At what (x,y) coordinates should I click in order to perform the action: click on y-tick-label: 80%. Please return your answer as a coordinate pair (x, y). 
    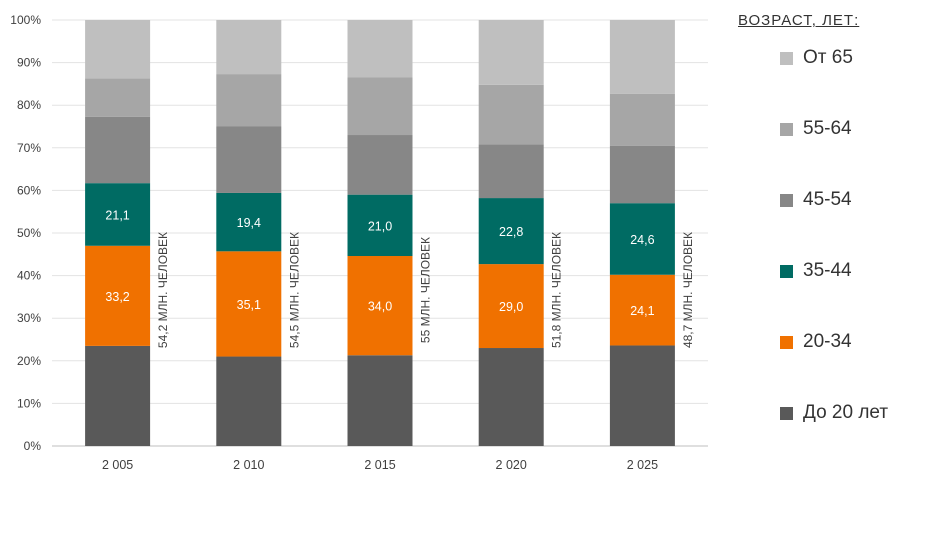
    Looking at the image, I should click on (29, 105).